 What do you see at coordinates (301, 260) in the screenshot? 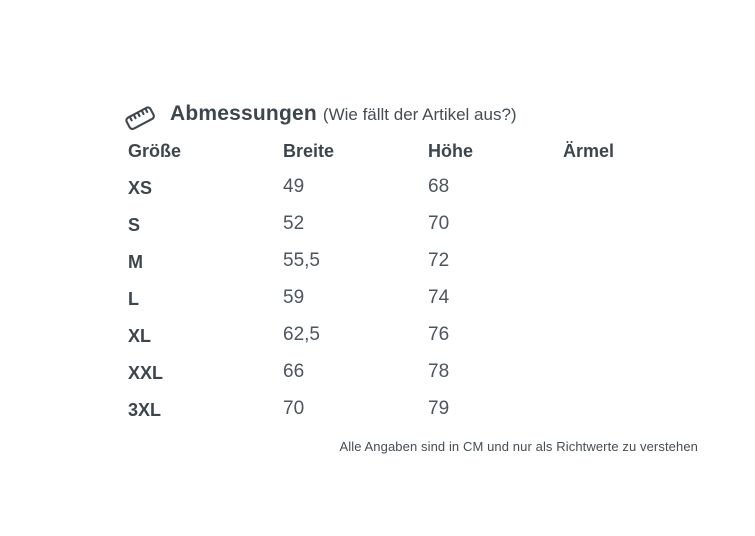
I see `breite-cell: 55,5` at bounding box center [301, 260].